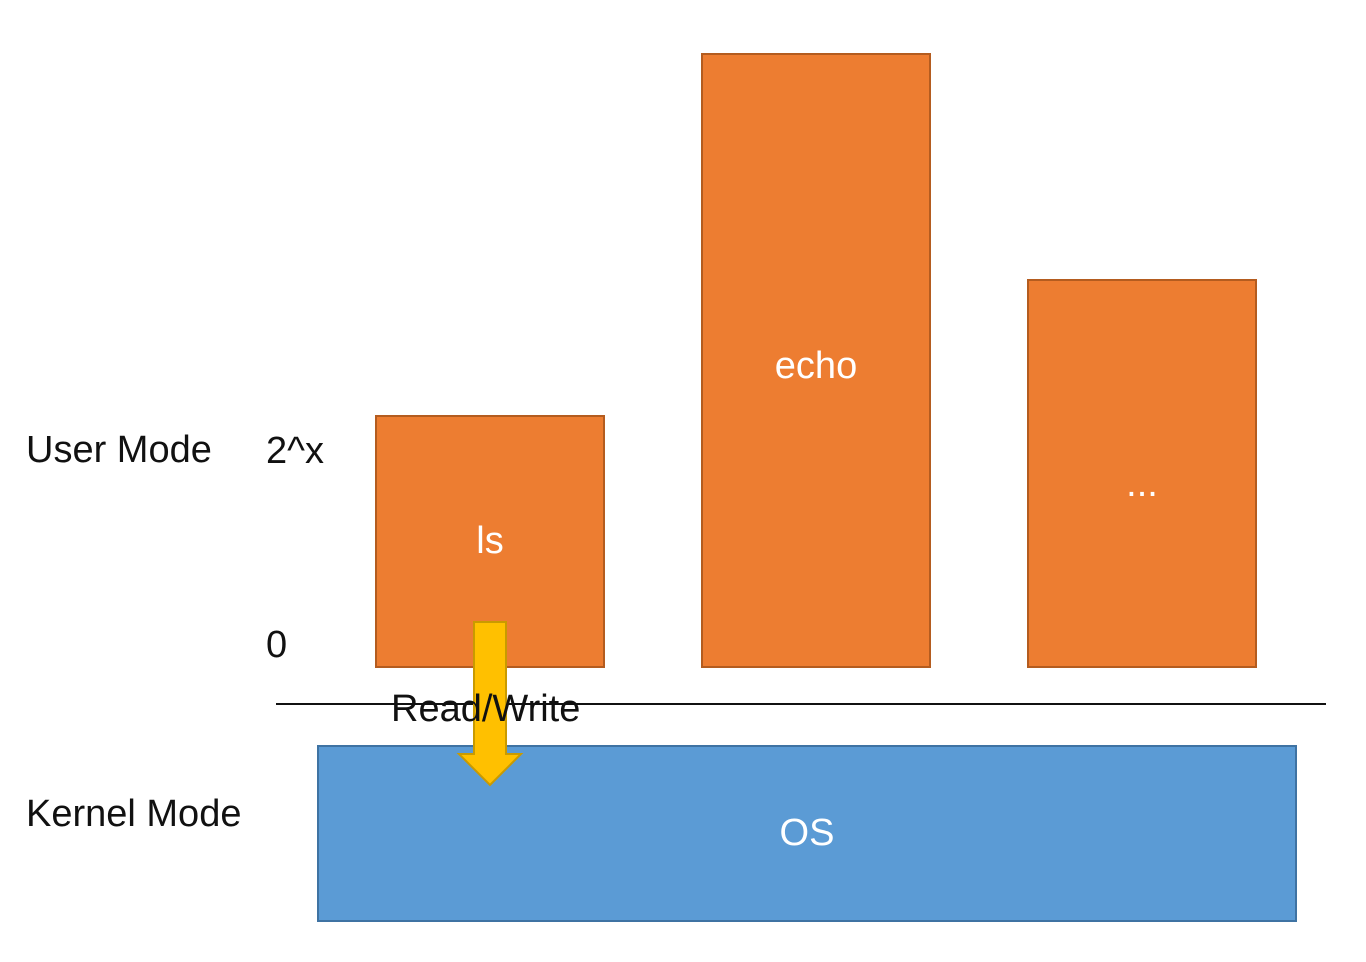 The image size is (1366, 962). Describe the element at coordinates (490, 541) in the screenshot. I see `process-ls-label: ls` at that location.